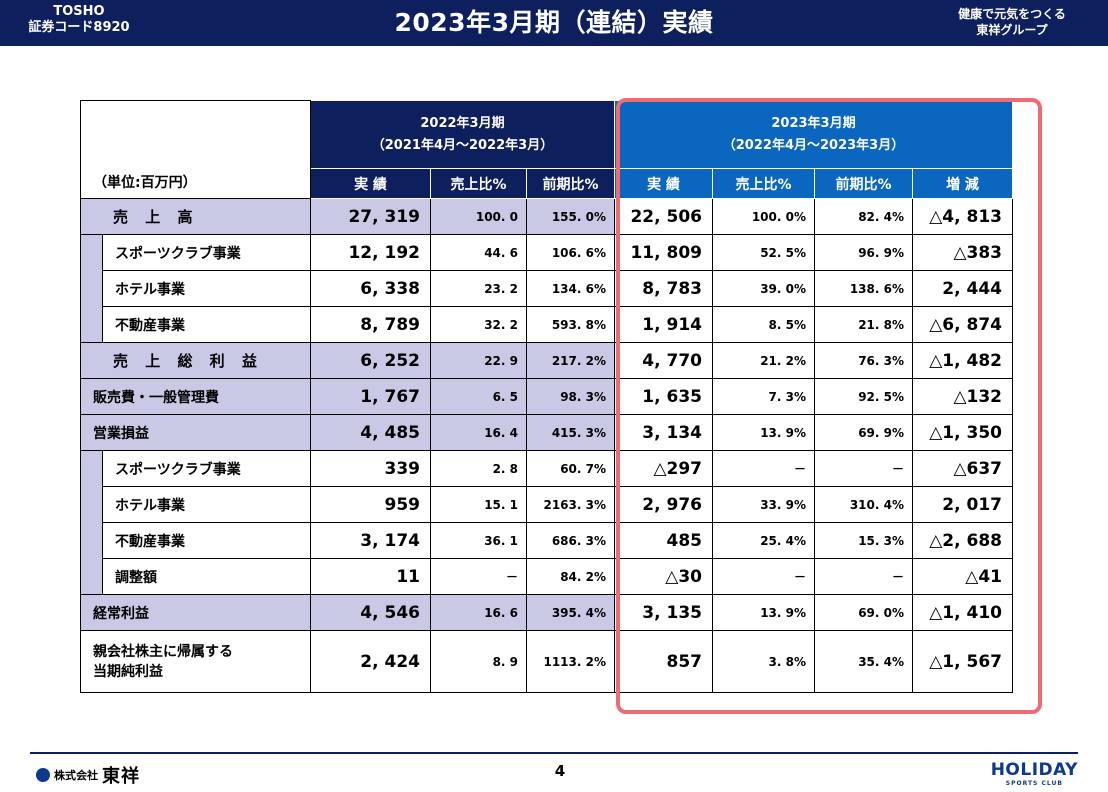 The height and width of the screenshot is (792, 1108). Describe the element at coordinates (962, 612) in the screenshot. I see `cell-change-2023: △1, 410` at that location.